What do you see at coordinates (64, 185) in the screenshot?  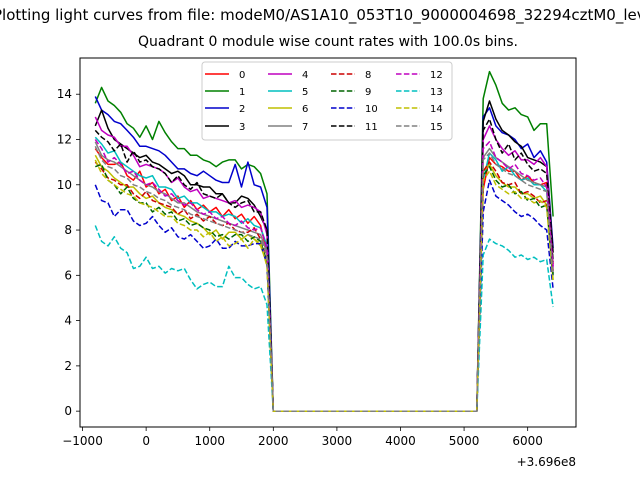 I see `y-tick-label: 10` at bounding box center [64, 185].